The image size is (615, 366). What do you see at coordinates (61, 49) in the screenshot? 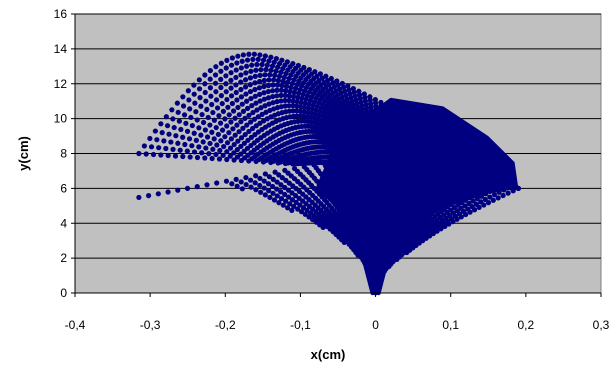
I see `y-tick-label: 14` at bounding box center [61, 49].